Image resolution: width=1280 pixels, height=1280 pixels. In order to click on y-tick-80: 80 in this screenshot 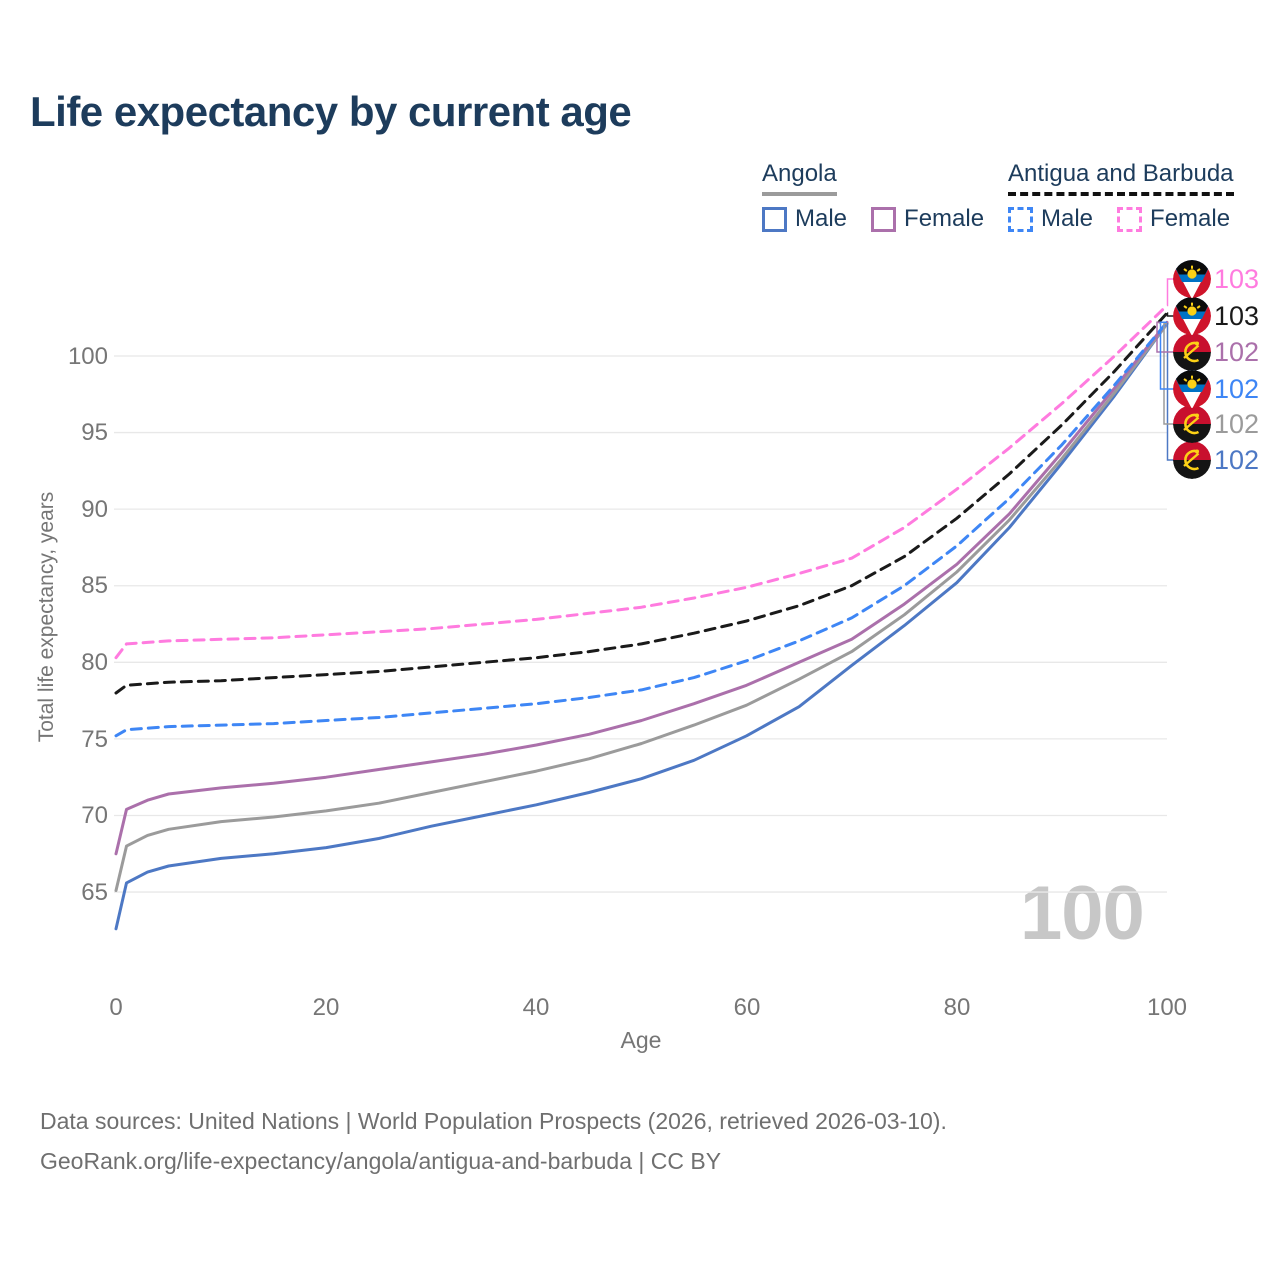, I will do `click(94, 662)`.